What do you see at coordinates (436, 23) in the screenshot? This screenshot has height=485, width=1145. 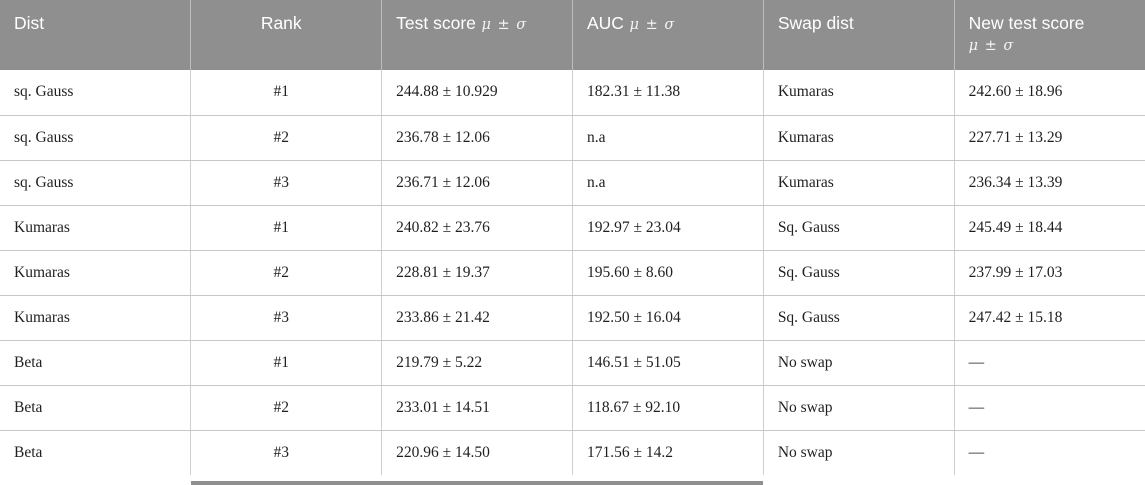 I see `column-label: Test score` at bounding box center [436, 23].